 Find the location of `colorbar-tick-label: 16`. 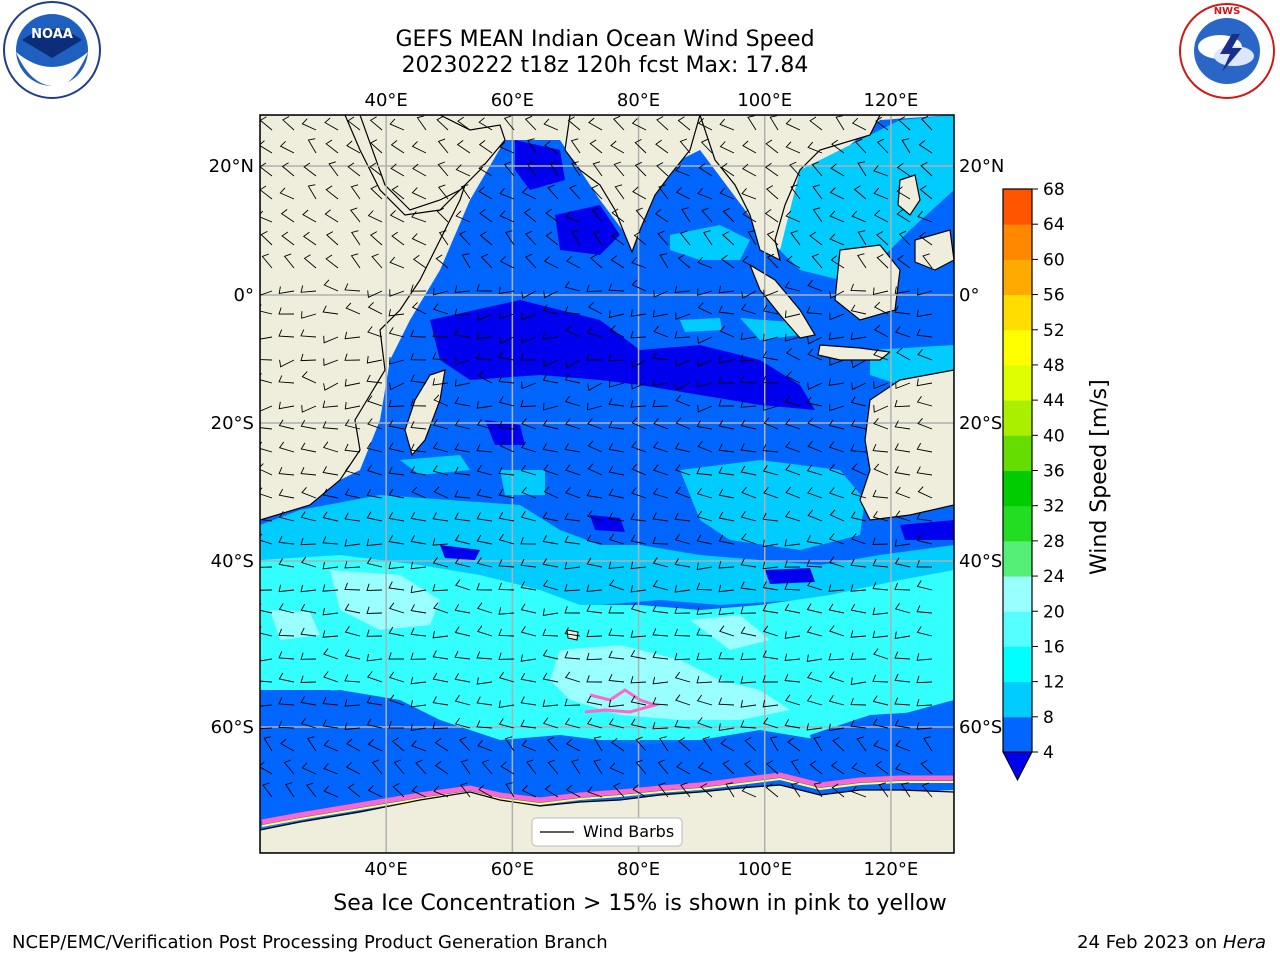

colorbar-tick-label: 16 is located at coordinates (1054, 647).